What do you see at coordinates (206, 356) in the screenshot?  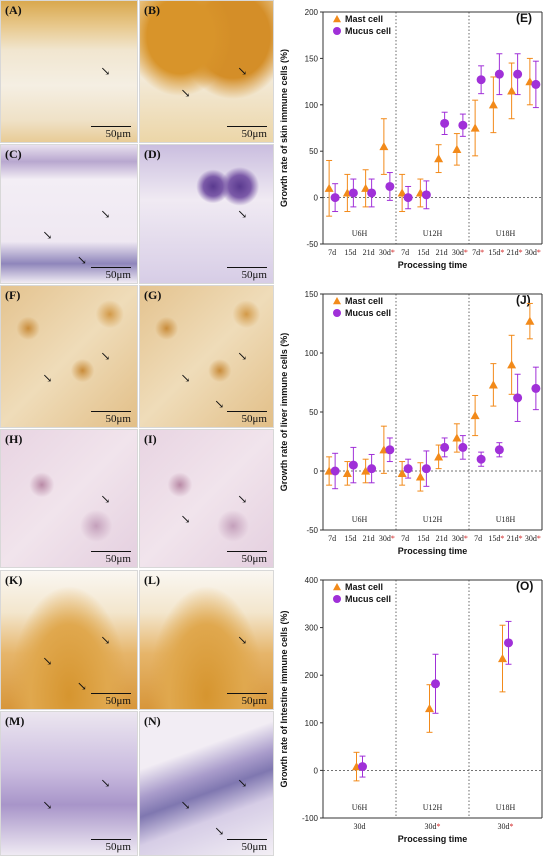 I see `micrograph-panel: (G) 50μm ↘ ↘ ↘` at bounding box center [206, 356].